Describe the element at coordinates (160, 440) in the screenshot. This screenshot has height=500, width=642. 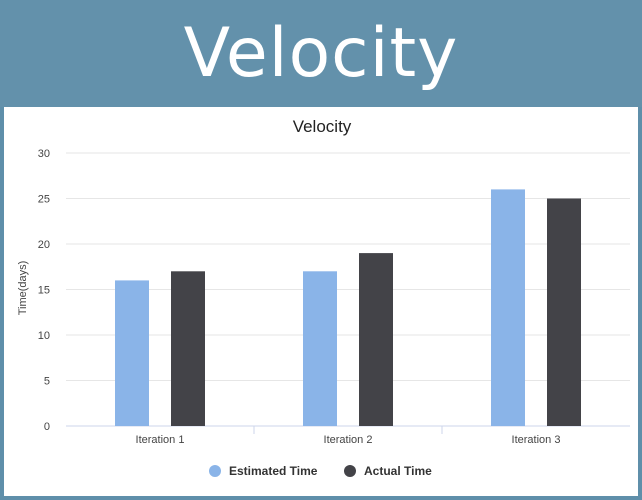
I see `x-tick-label: Iteration 1` at that location.